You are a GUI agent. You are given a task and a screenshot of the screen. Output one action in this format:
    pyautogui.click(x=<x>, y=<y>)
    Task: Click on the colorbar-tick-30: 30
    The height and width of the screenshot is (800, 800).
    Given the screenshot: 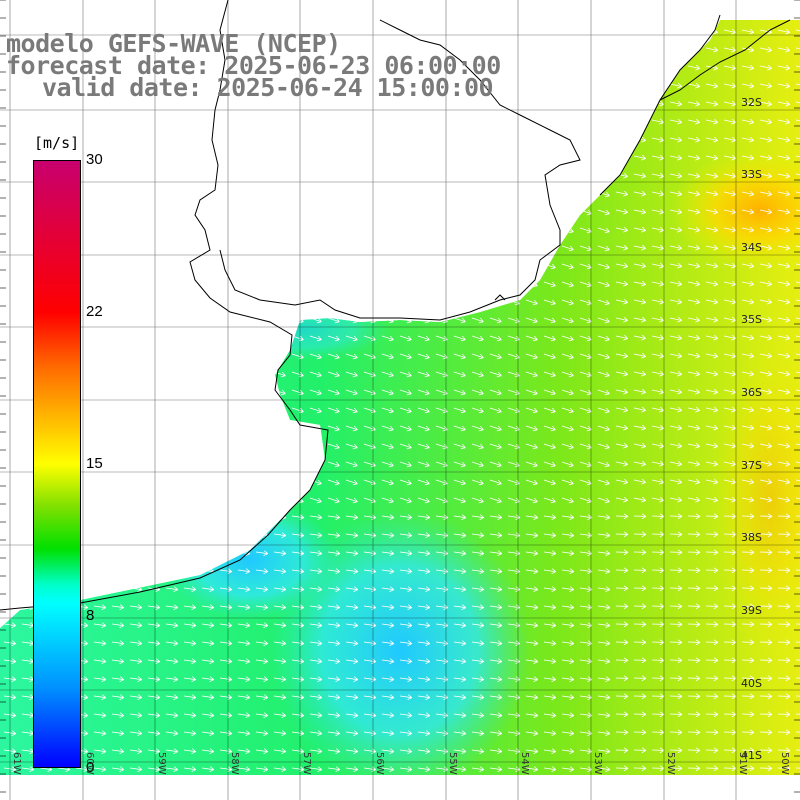 What is the action you would take?
    pyautogui.click(x=94, y=159)
    